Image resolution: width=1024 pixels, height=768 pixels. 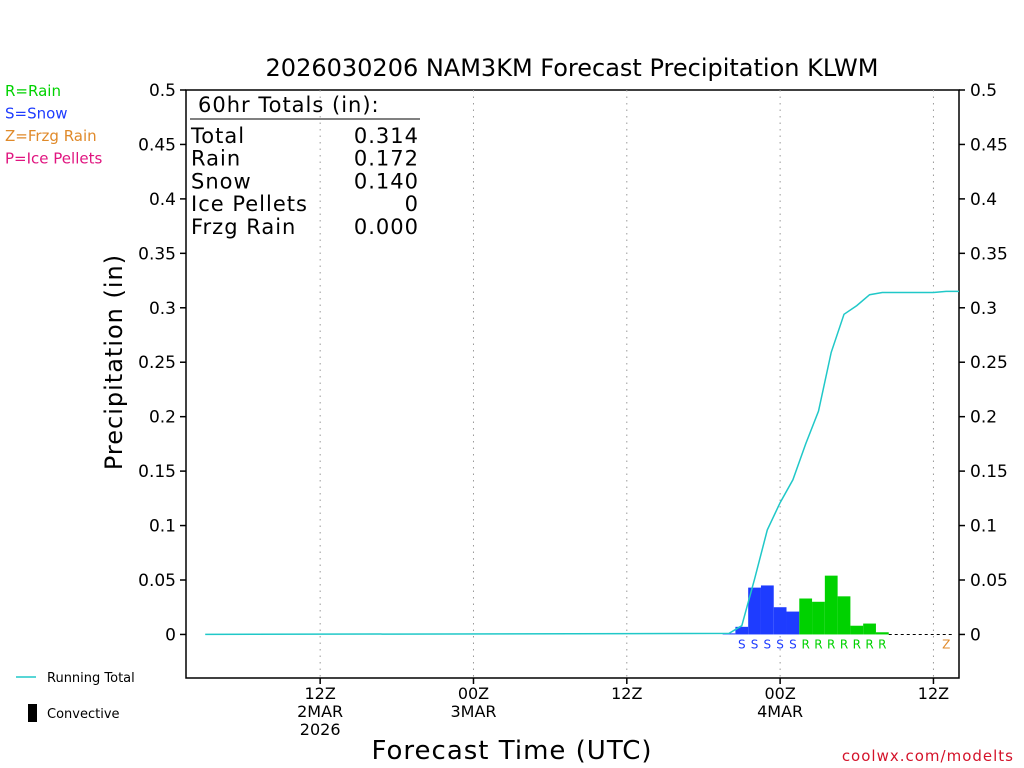 What do you see at coordinates (989, 363) in the screenshot?
I see `y-tick-label-right: 0.25` at bounding box center [989, 363].